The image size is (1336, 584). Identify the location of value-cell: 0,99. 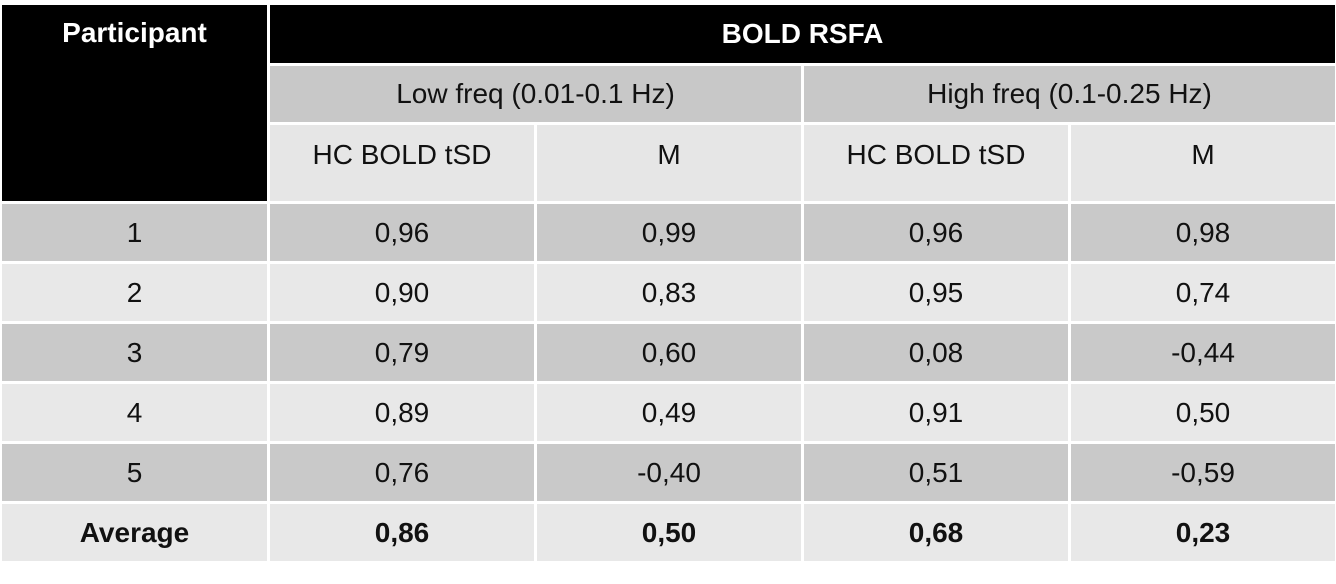
(669, 232).